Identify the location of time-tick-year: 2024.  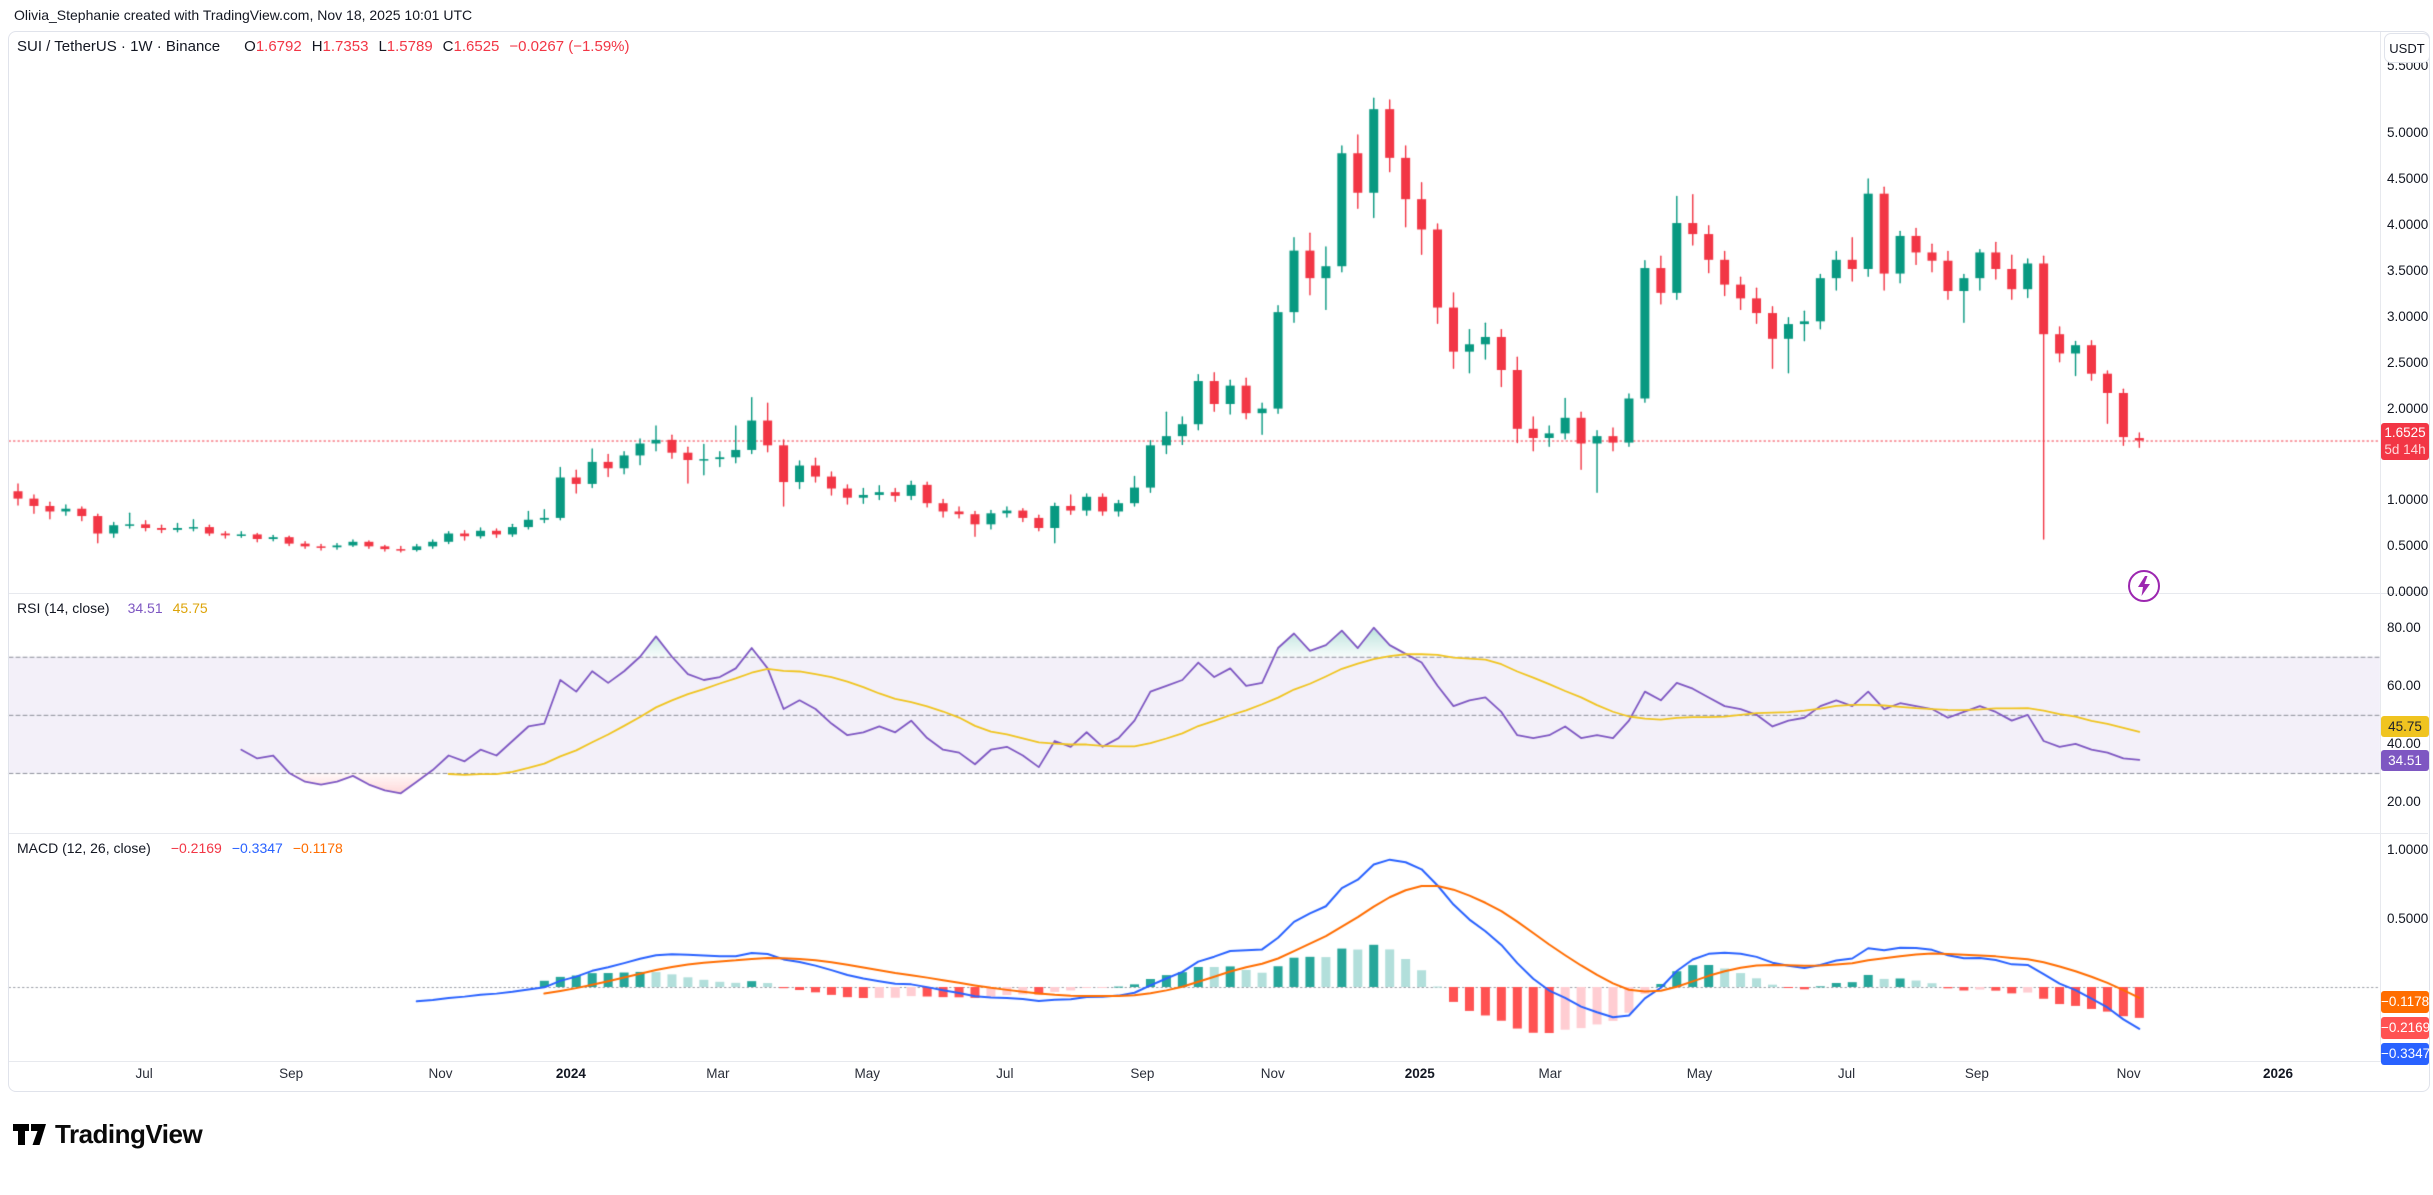
(570, 1073).